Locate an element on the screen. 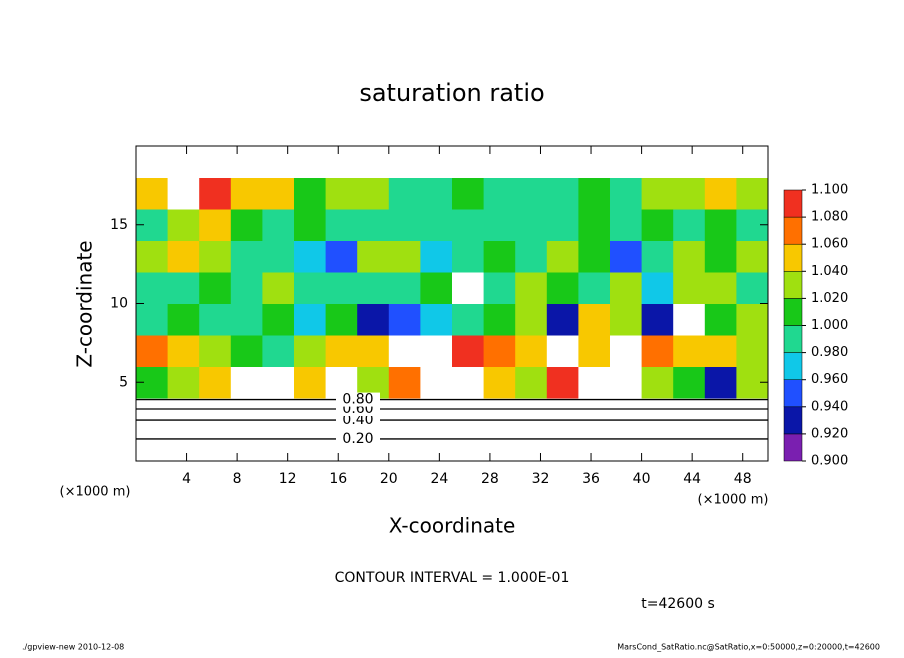 The height and width of the screenshot is (658, 904). x-tick-label: 20 is located at coordinates (389, 479).